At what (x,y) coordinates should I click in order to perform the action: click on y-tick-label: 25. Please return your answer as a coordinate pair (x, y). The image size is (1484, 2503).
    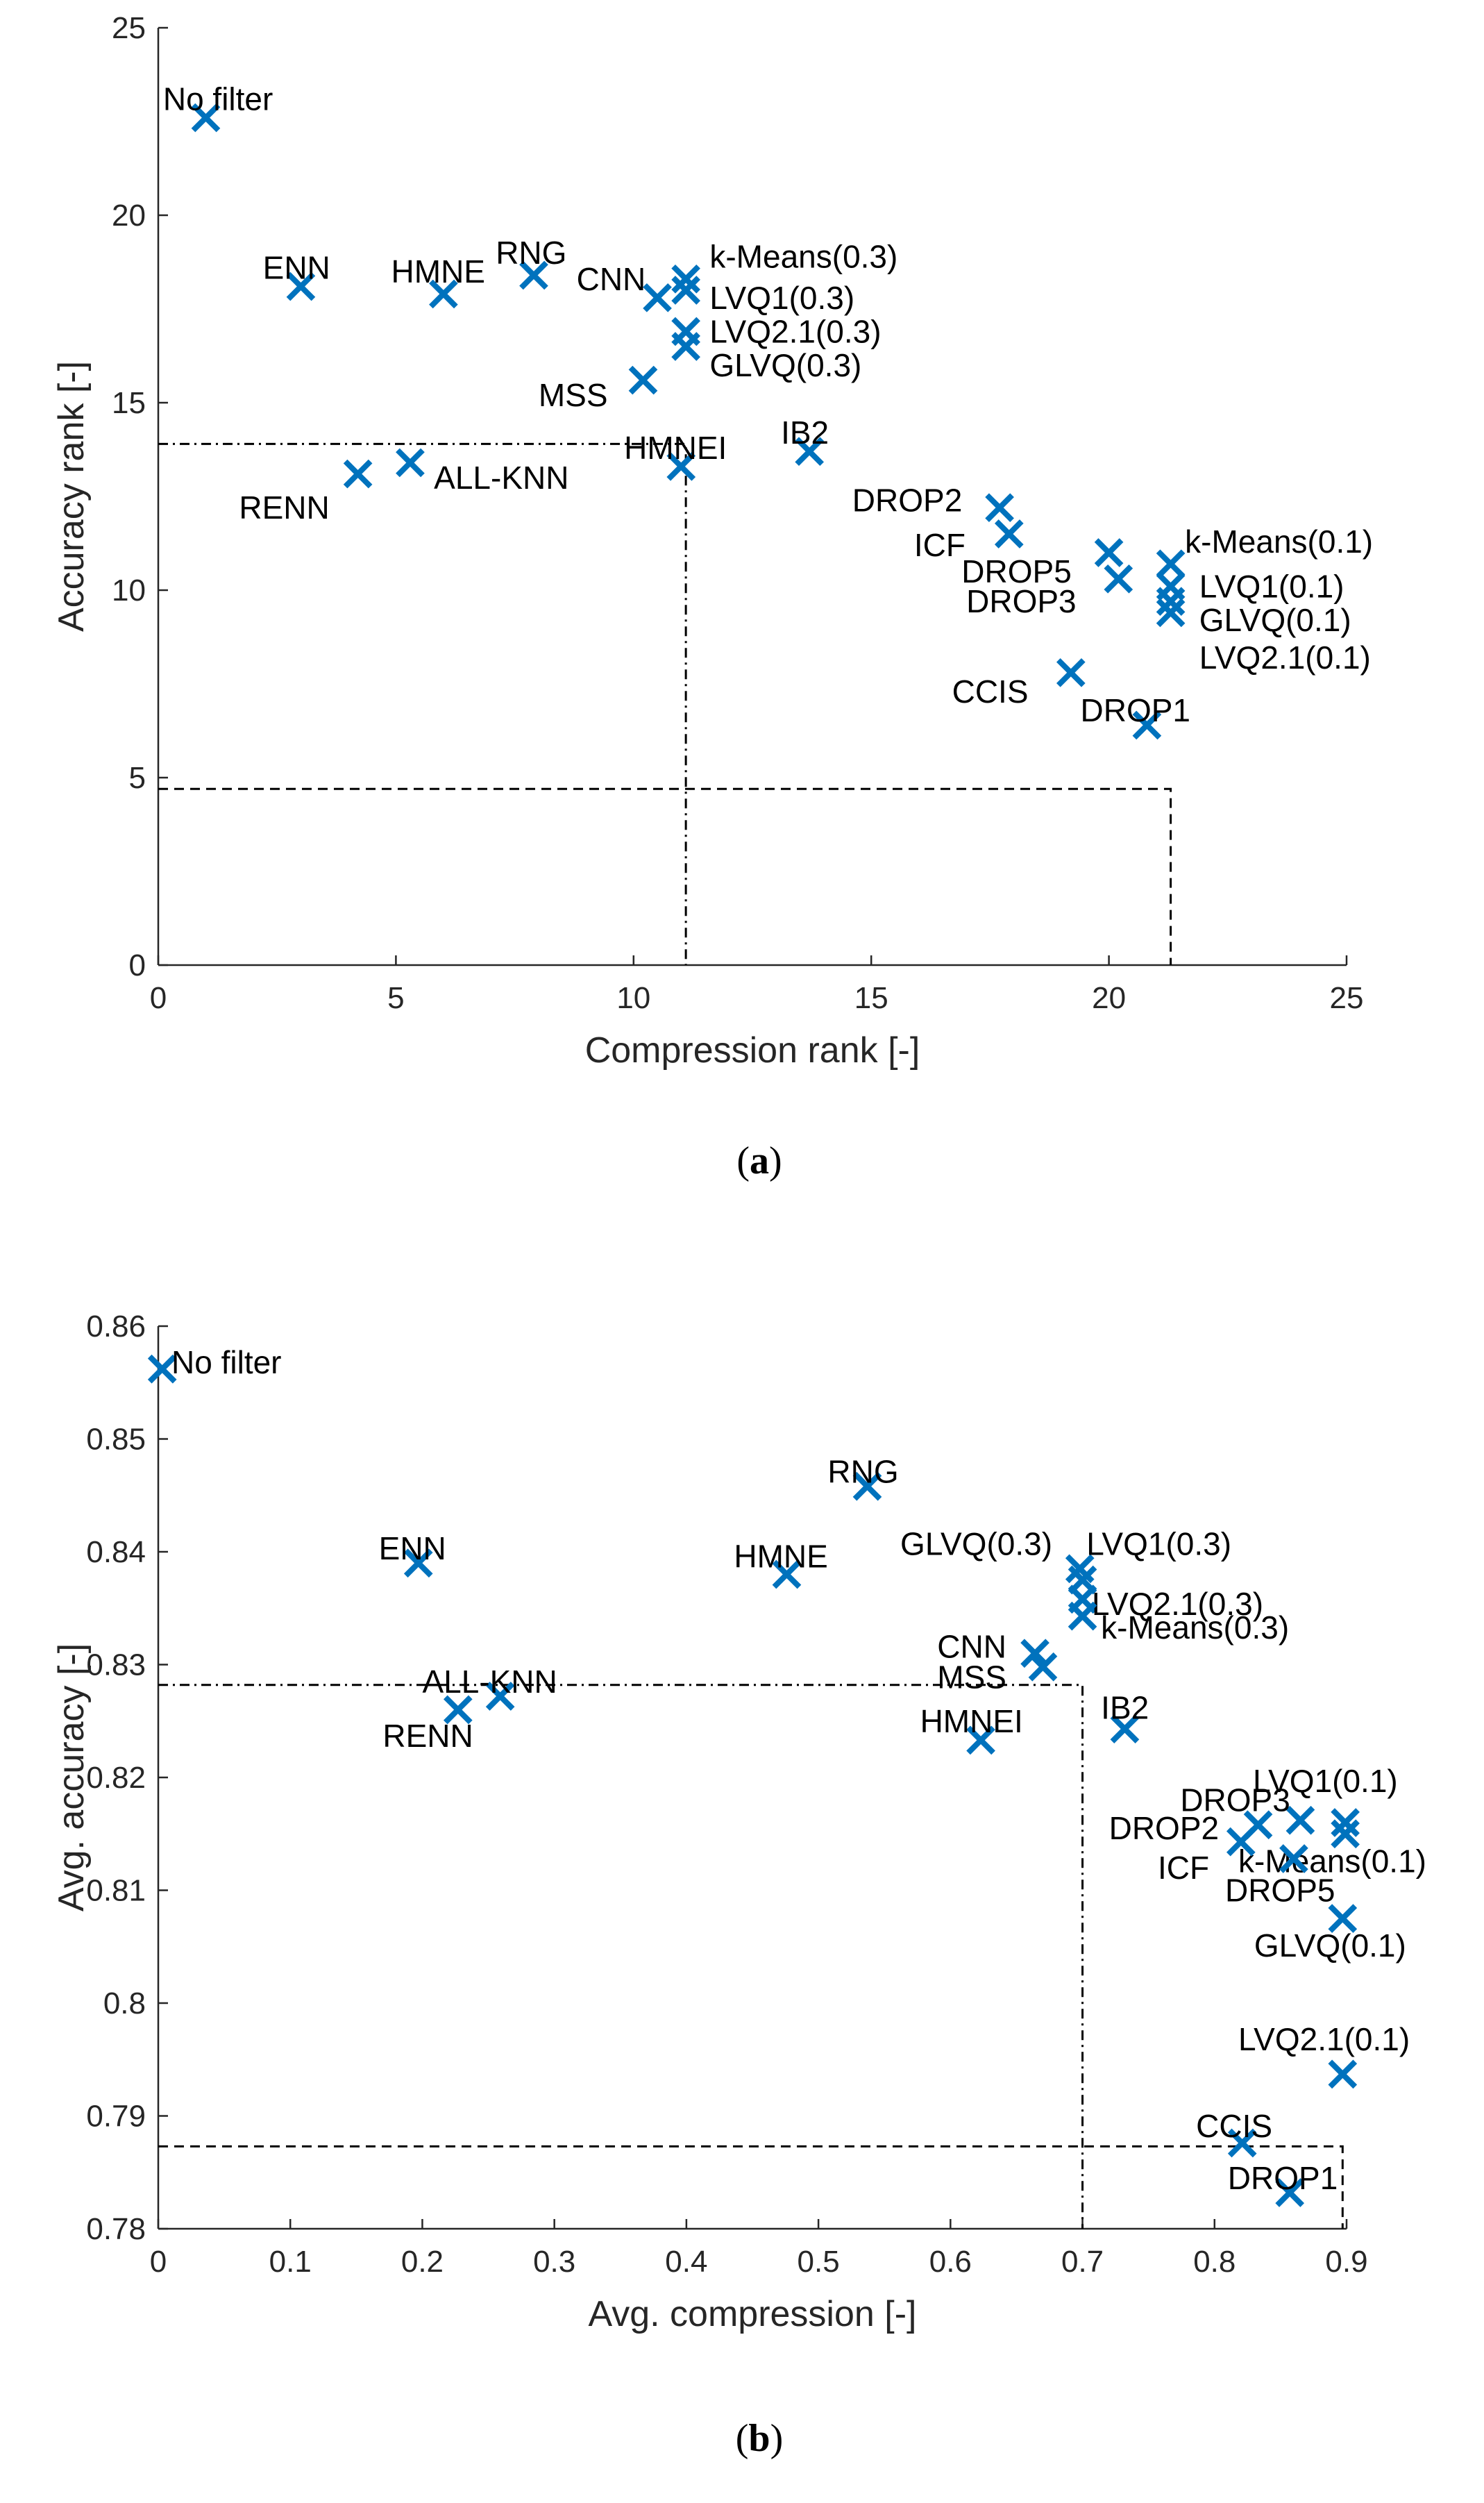
    Looking at the image, I should click on (129, 28).